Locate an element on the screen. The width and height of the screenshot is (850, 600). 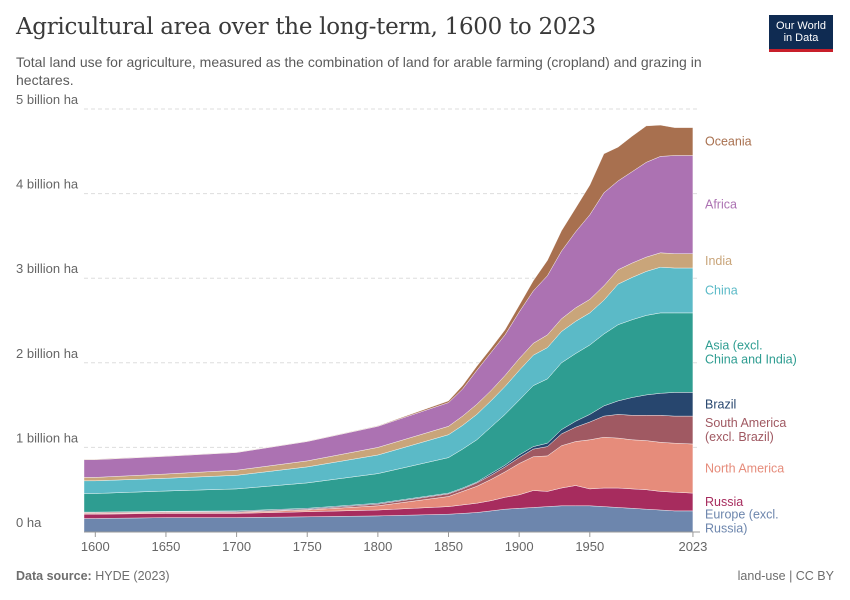
label-africa: Africa is located at coordinates (721, 205).